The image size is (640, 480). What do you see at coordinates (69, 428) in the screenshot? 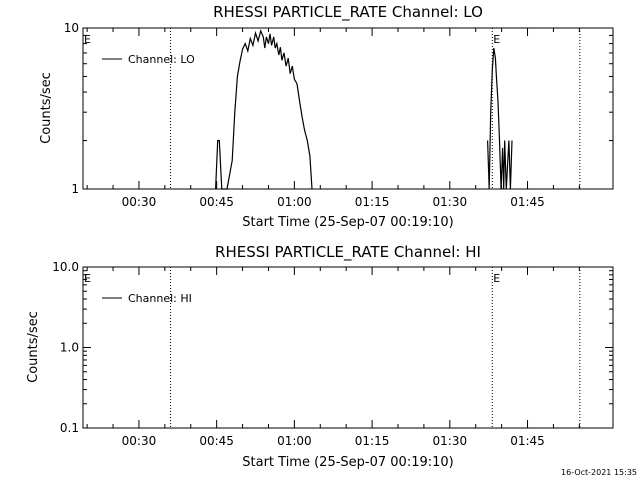
I see `y-tick-label: 0.1` at bounding box center [69, 428].